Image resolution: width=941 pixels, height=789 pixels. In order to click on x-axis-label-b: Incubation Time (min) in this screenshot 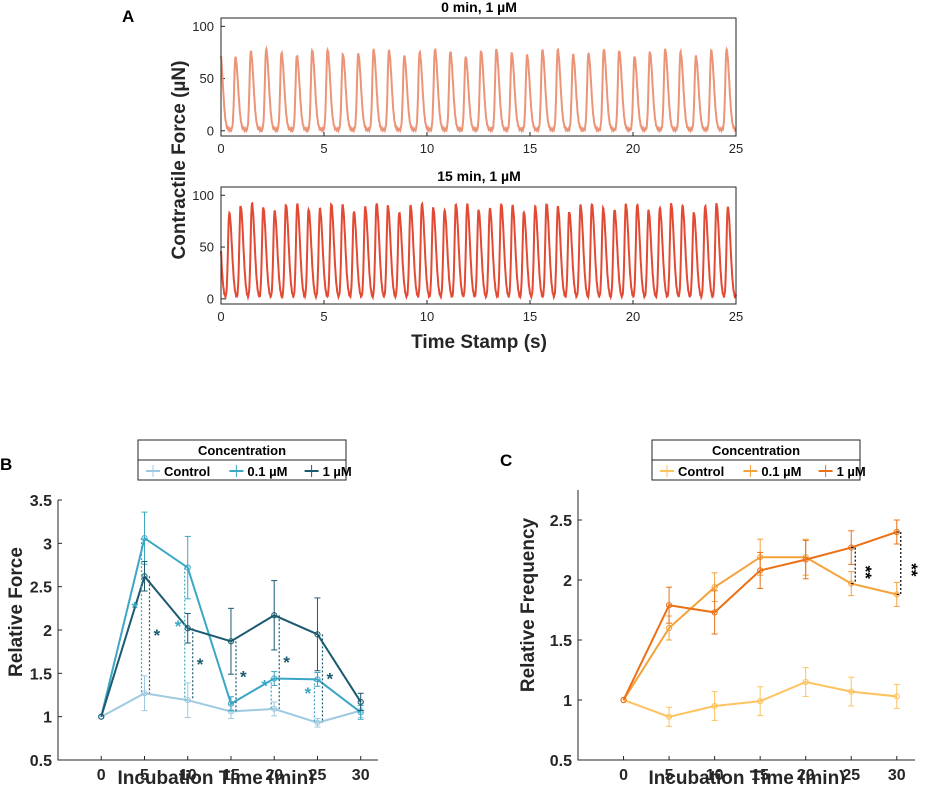, I will do `click(215, 776)`.